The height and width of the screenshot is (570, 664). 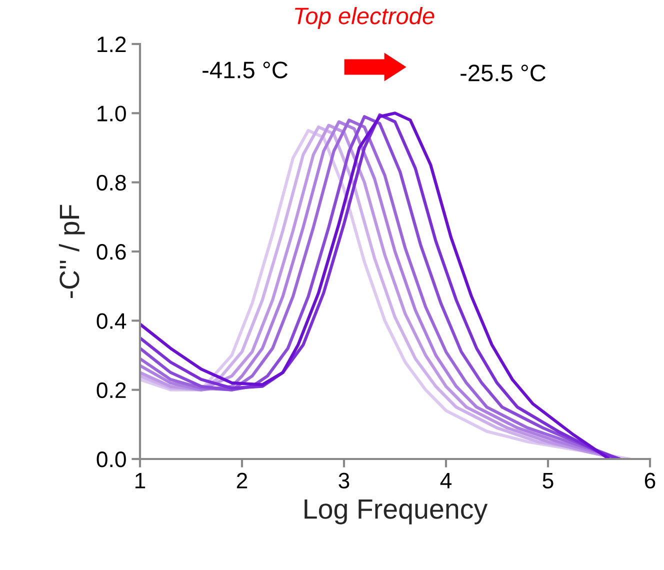 What do you see at coordinates (364, 18) in the screenshot?
I see `text: Top electrode` at bounding box center [364, 18].